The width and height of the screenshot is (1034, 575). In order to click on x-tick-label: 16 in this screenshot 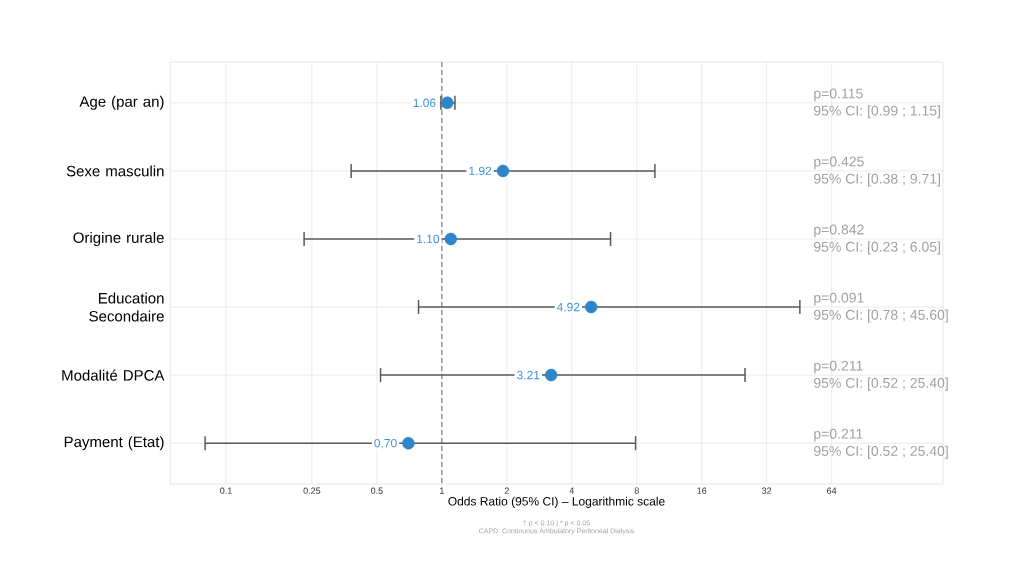, I will do `click(702, 490)`.